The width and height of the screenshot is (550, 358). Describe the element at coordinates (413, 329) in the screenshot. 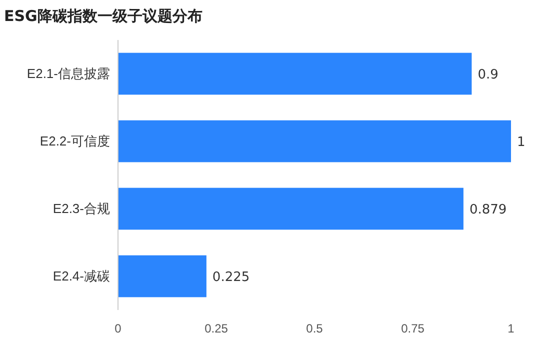

I see `x-tick-label: 0.75` at that location.